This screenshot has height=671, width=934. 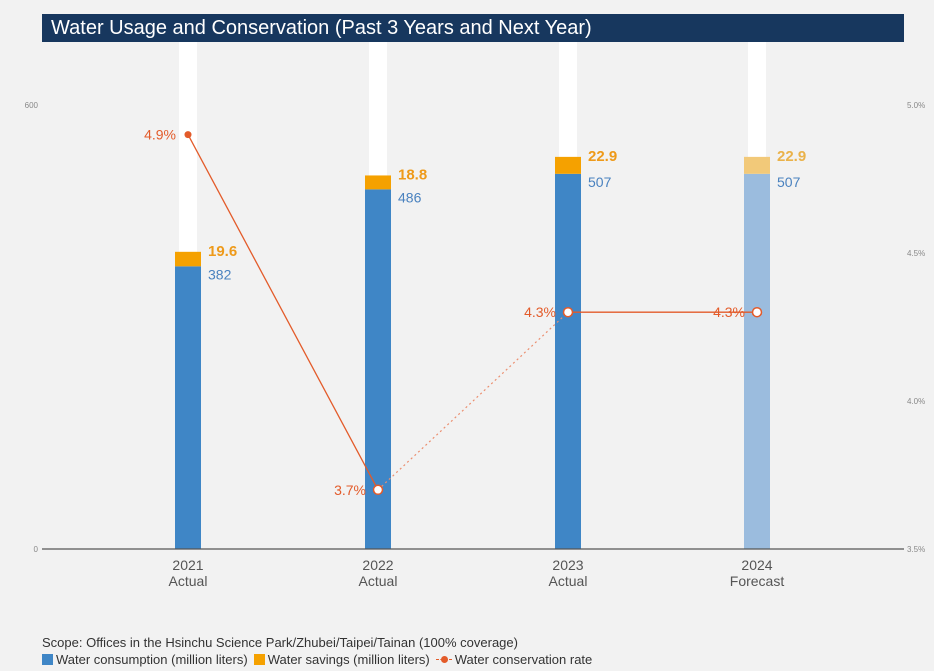 What do you see at coordinates (916, 549) in the screenshot?
I see `right-axis-tick-label: 3.5%` at bounding box center [916, 549].